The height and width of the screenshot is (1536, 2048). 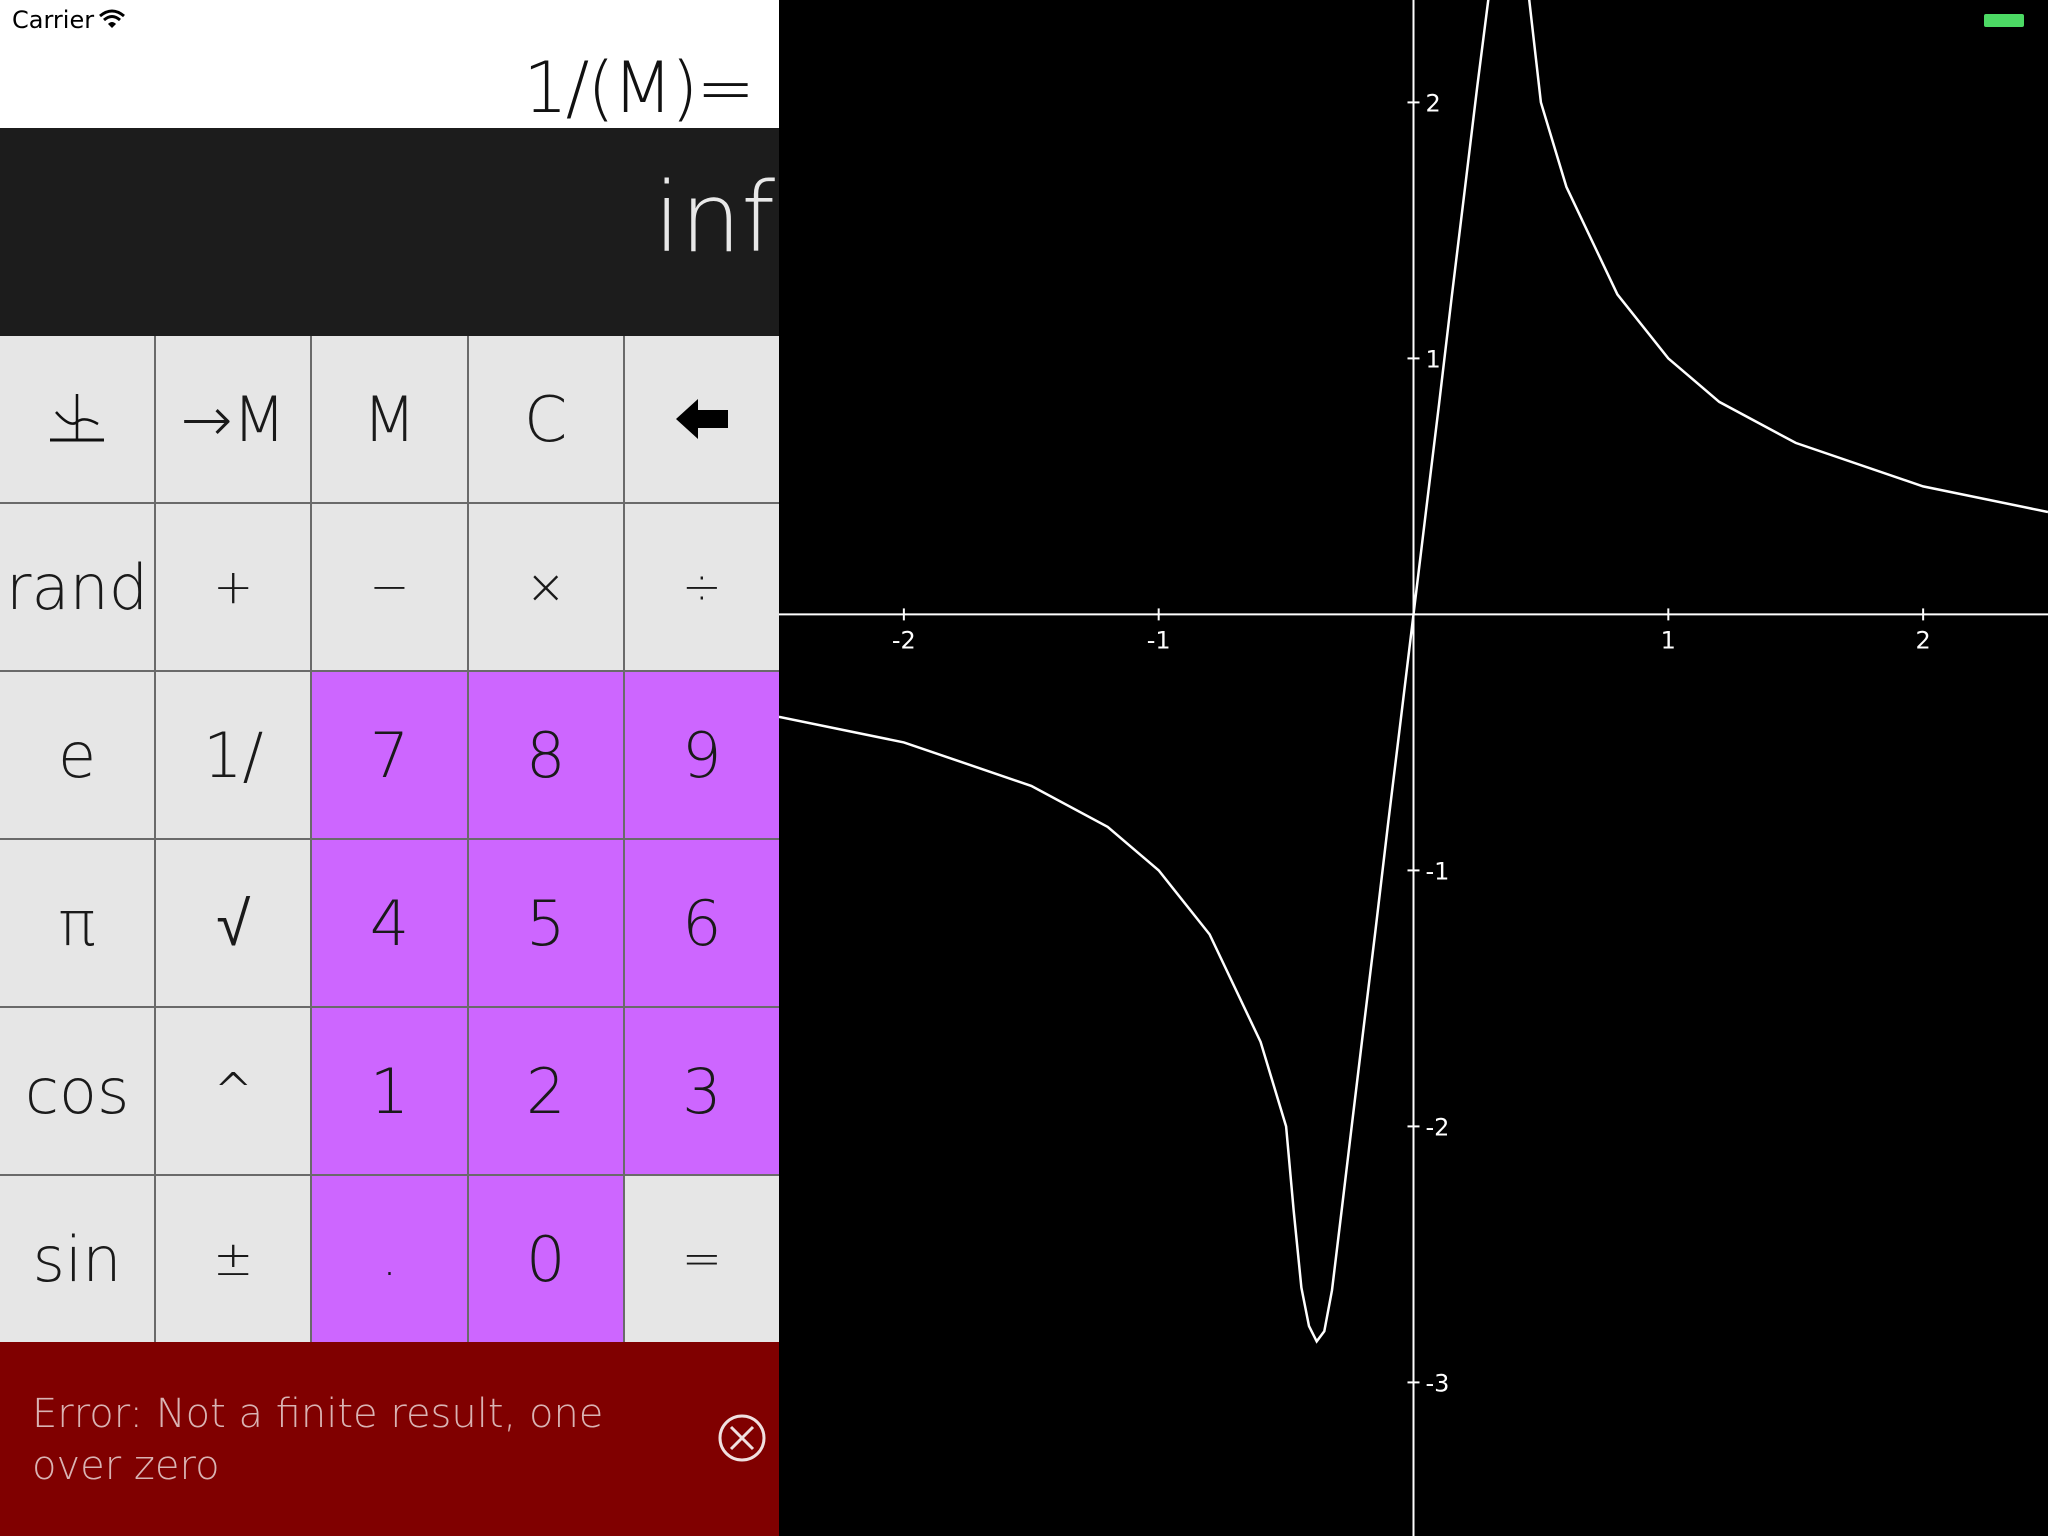 I want to click on x-tick-label: -1, so click(x=1159, y=640).